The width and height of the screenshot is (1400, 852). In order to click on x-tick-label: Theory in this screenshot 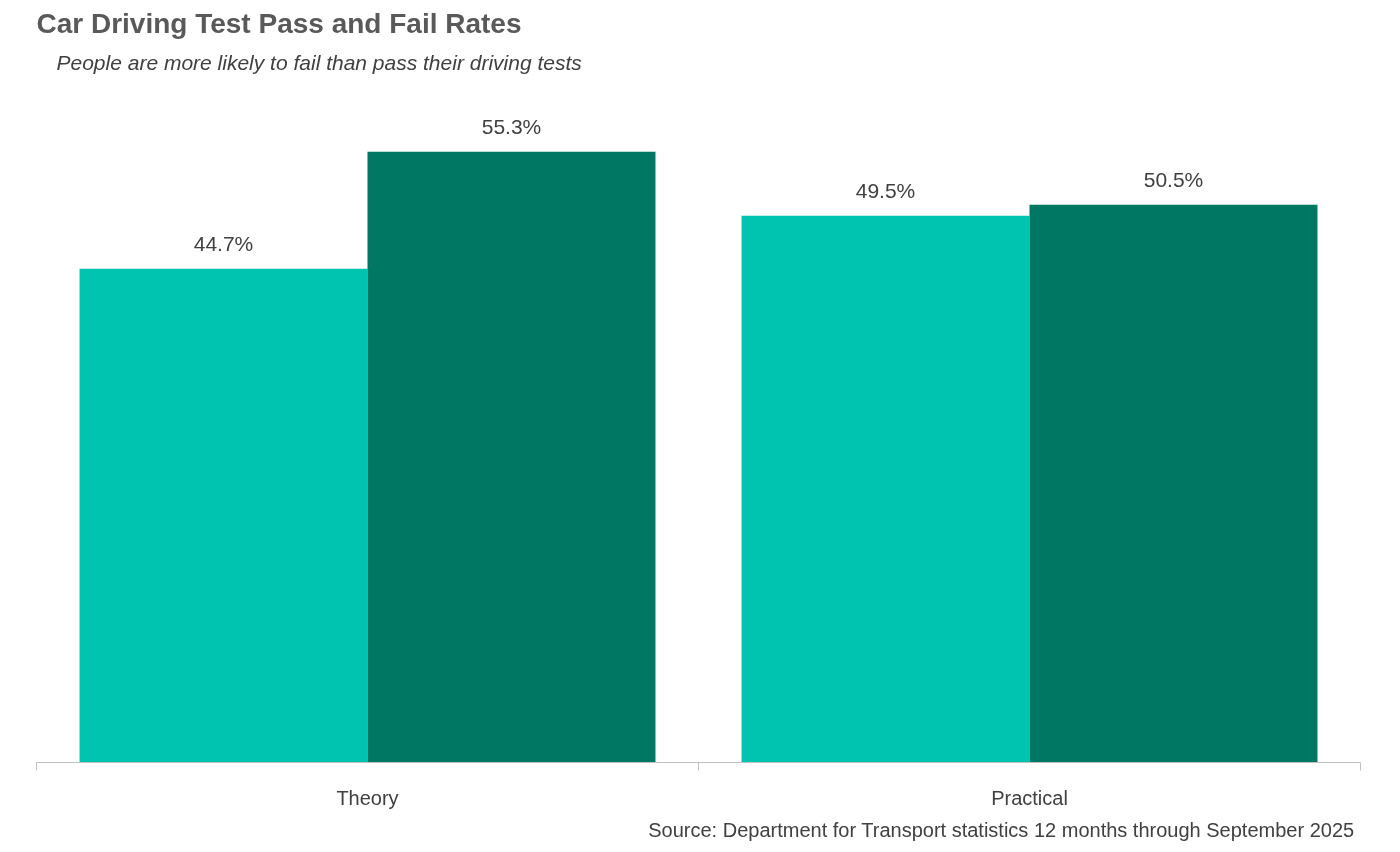, I will do `click(367, 797)`.